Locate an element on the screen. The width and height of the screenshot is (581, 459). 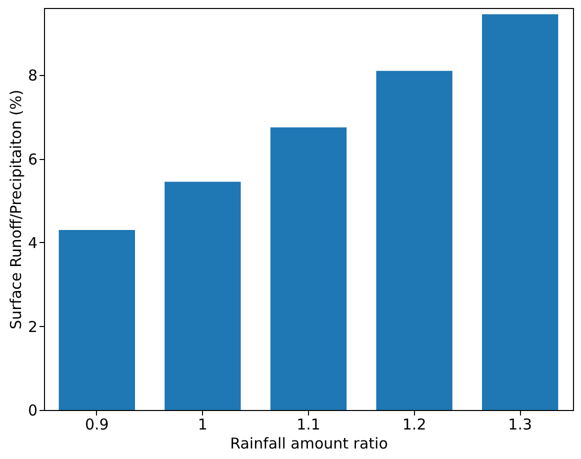
x-tick-label: 0.9 is located at coordinates (96, 425).